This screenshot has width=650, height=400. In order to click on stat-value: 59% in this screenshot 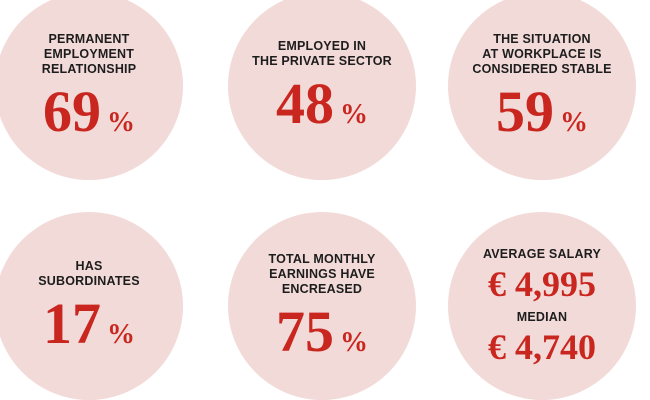, I will do `click(542, 111)`.